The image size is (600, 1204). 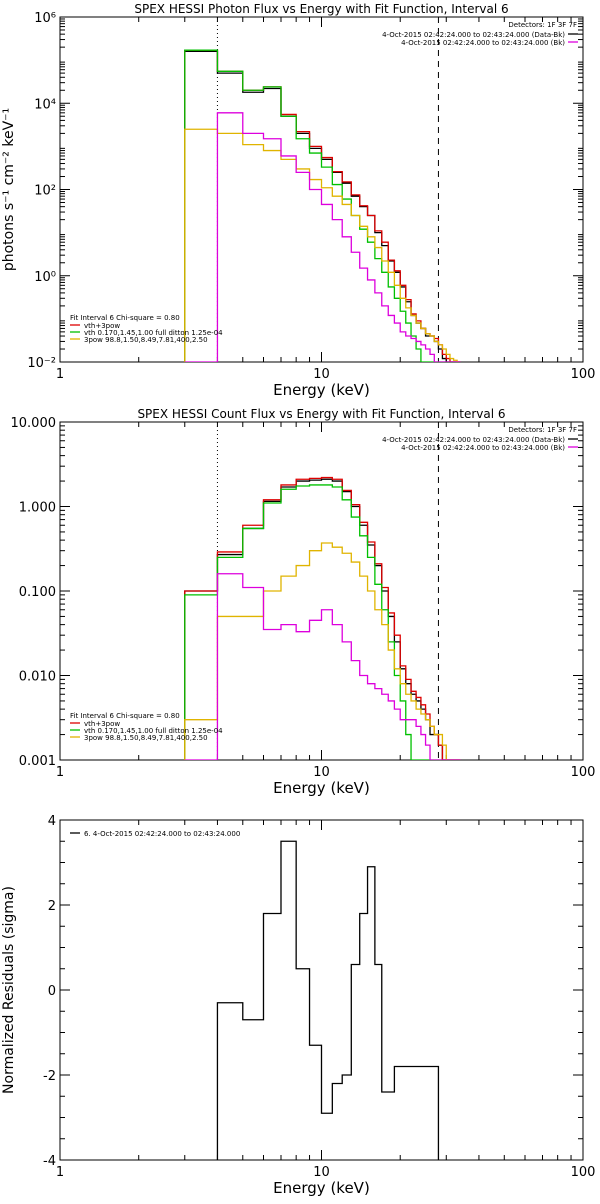 I want to click on y-tick-label: -2, so click(x=49, y=1076).